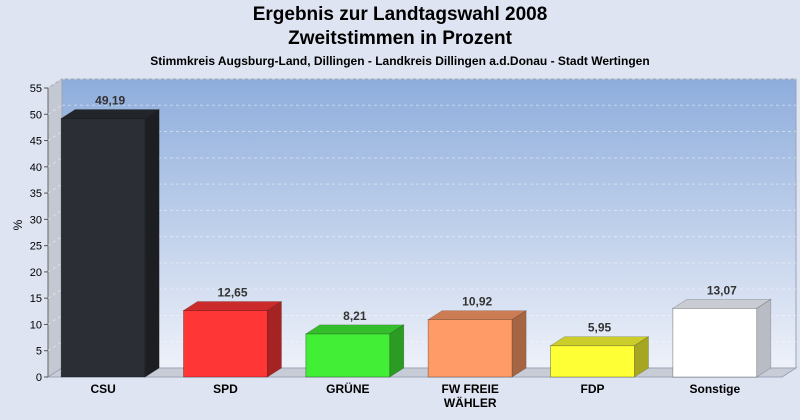 This screenshot has width=800, height=420. I want to click on plot-side-wall, so click(55, 228).